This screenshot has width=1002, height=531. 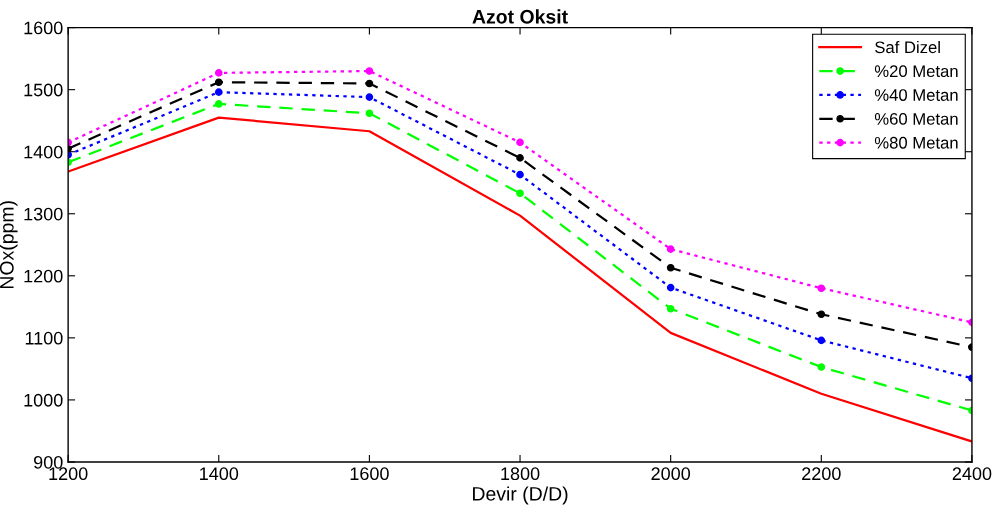 I want to click on chart-title: Azot Oksit, so click(x=520, y=16).